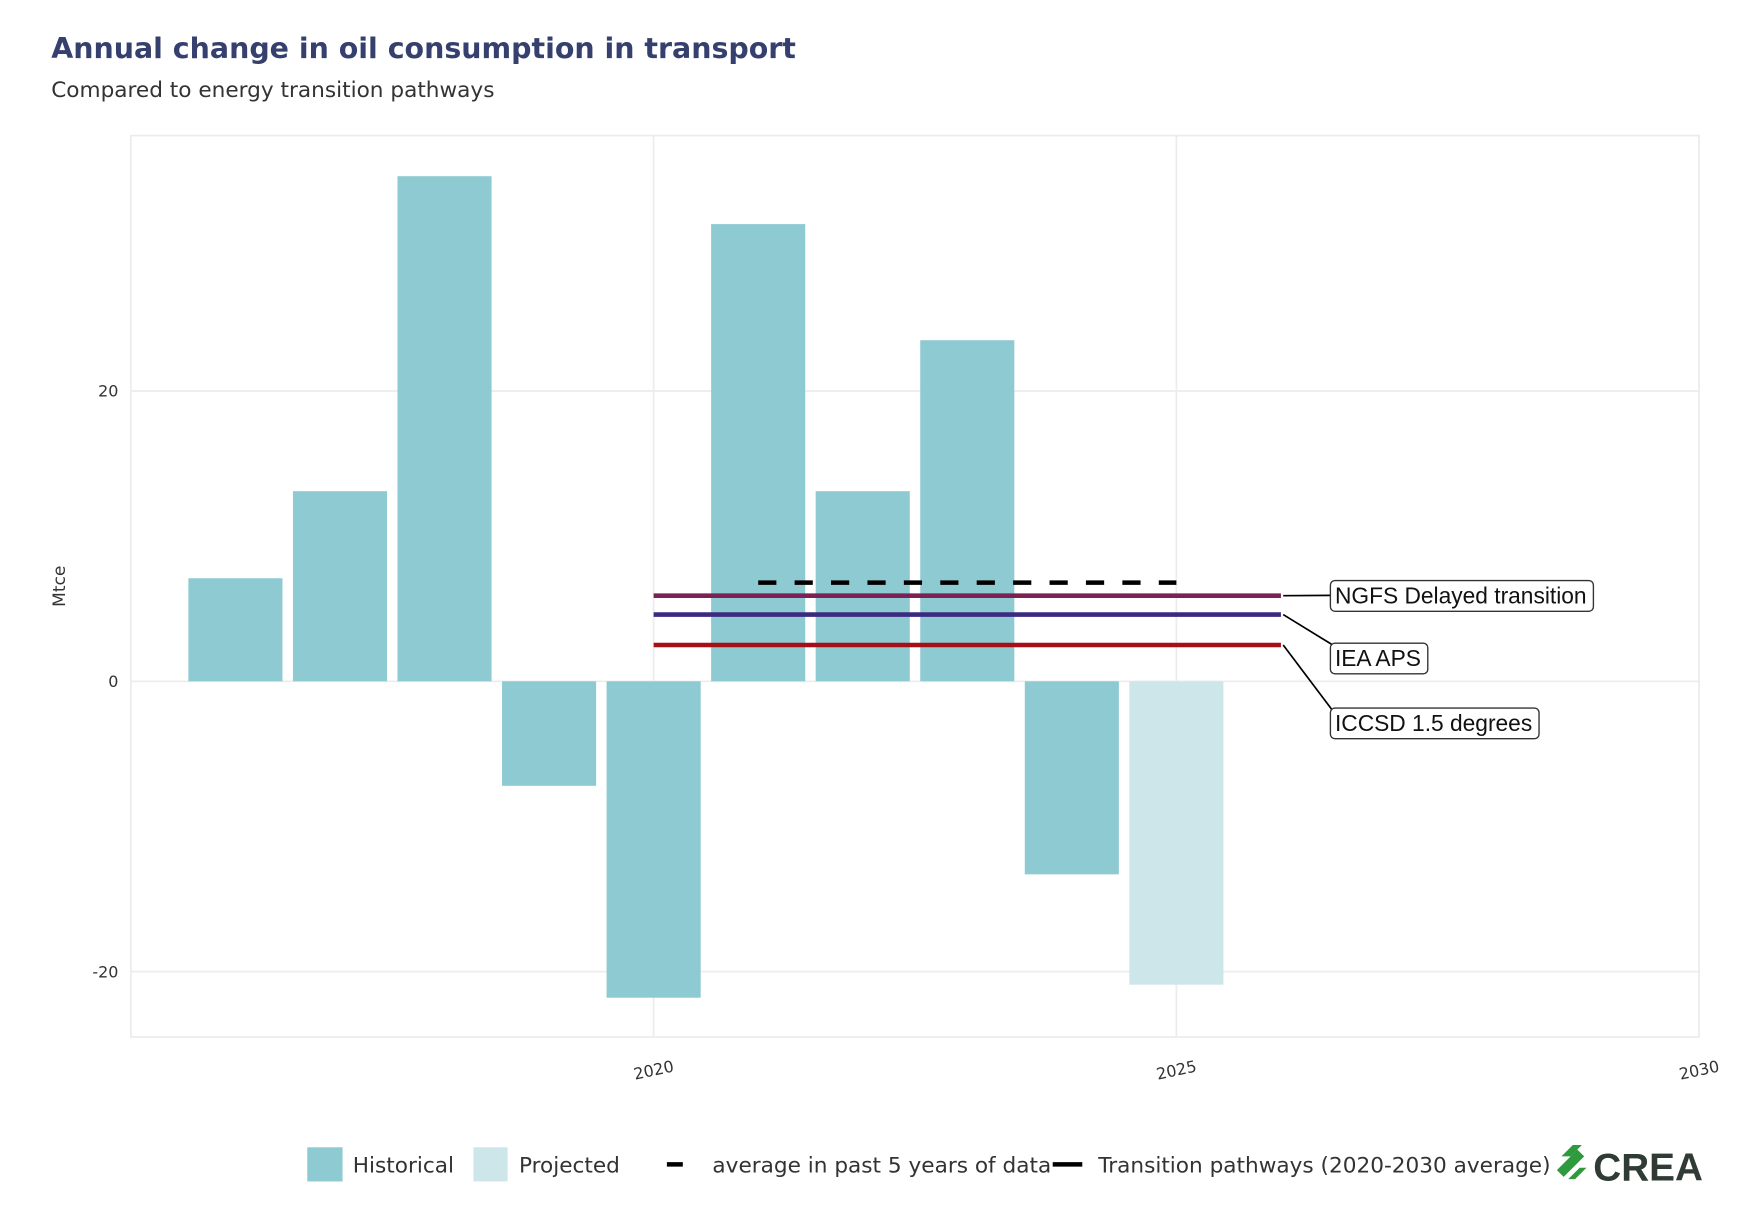 The width and height of the screenshot is (1764, 1218). I want to click on y-tick-label: 20, so click(108, 391).